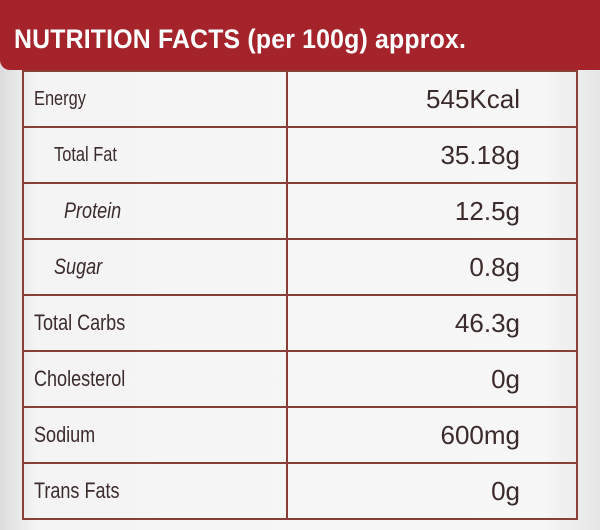  What do you see at coordinates (77, 490) in the screenshot?
I see `nutrient-name: Trans Fats` at bounding box center [77, 490].